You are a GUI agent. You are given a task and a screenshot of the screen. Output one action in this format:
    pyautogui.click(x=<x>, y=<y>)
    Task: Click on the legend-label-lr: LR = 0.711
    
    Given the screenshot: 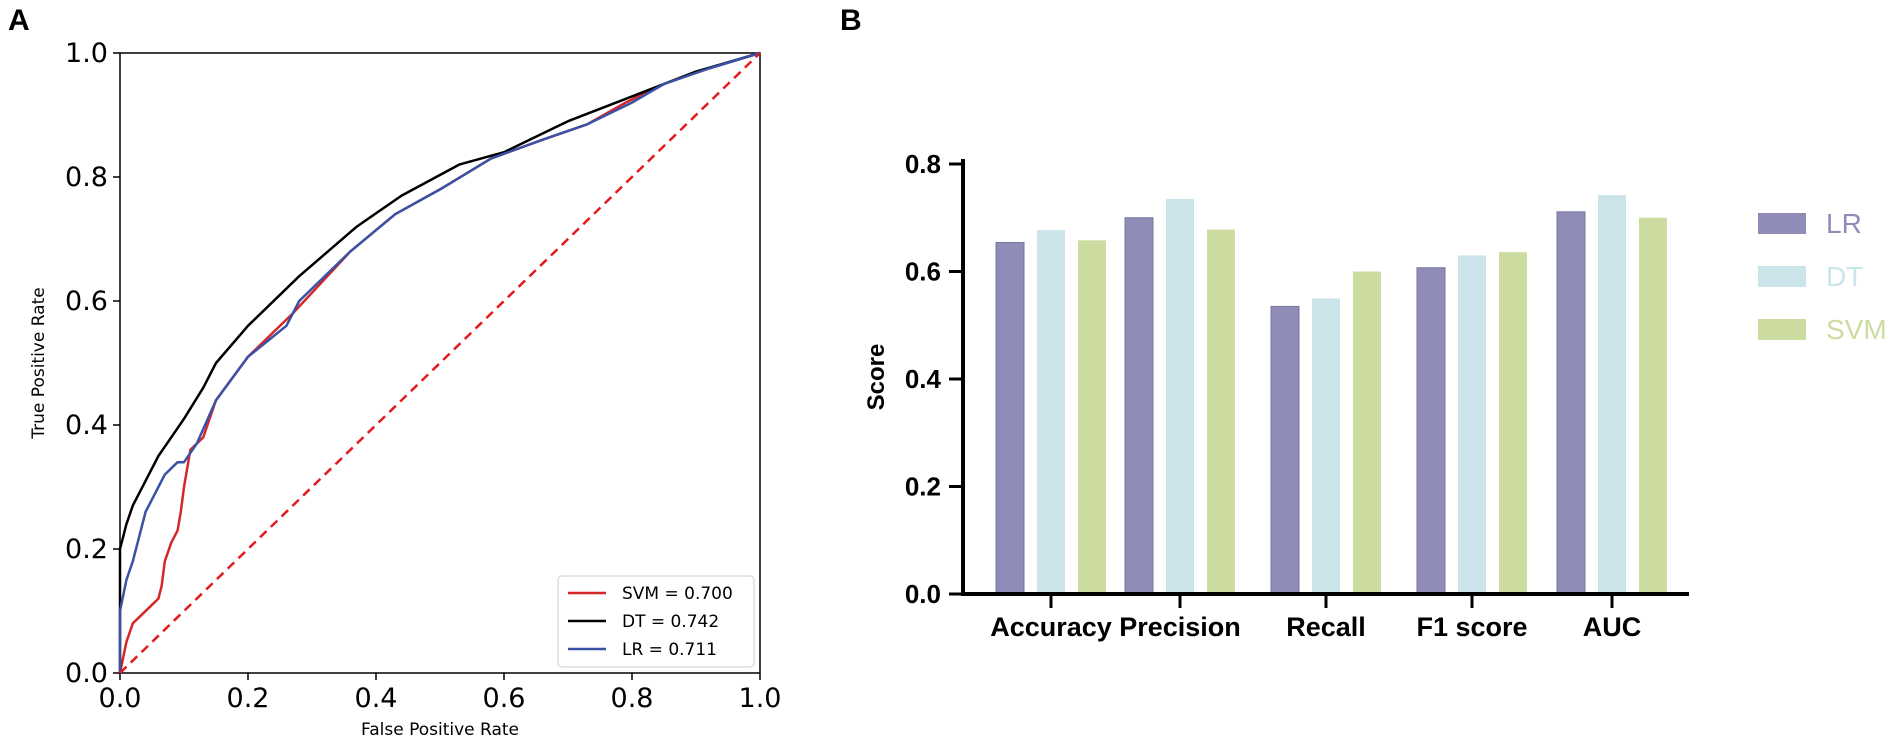 What is the action you would take?
    pyautogui.click(x=669, y=650)
    